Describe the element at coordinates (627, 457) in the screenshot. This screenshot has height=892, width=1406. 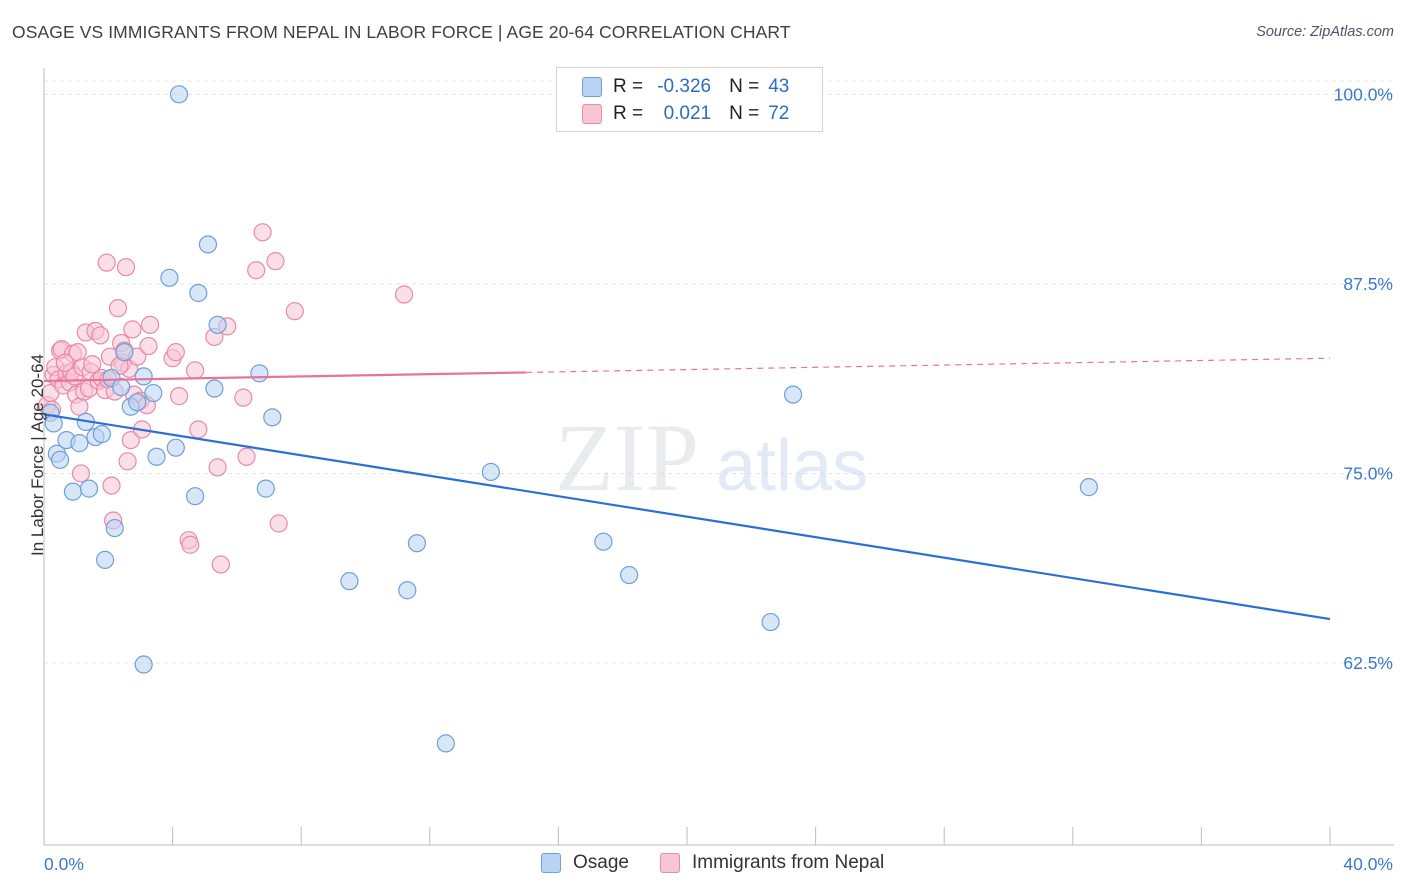
I see `watermark-zip: ZIP` at that location.